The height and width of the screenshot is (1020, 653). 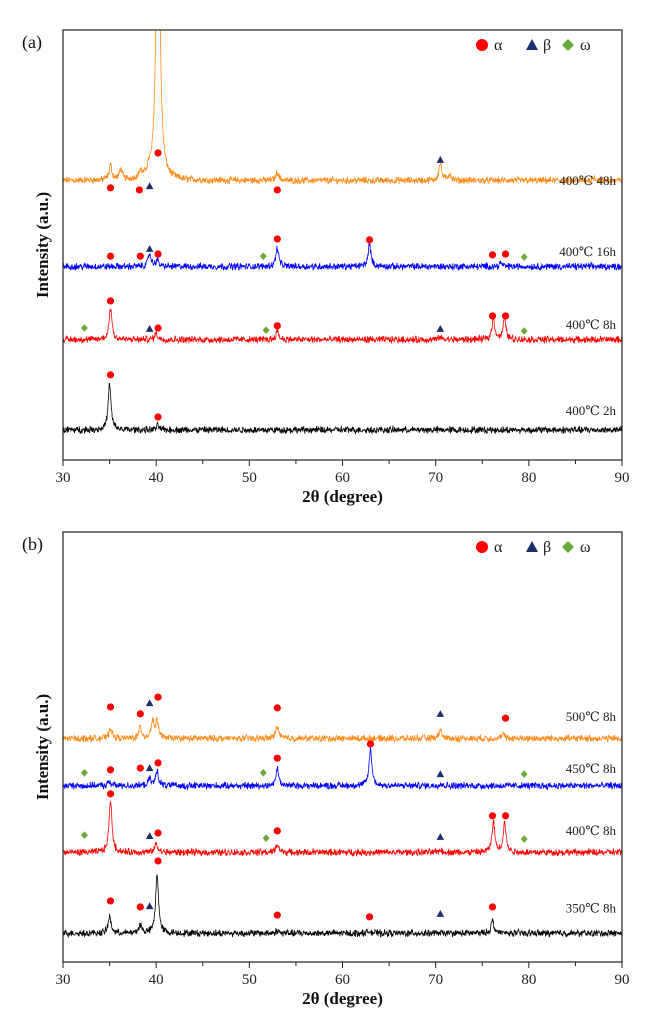 I want to click on legend-alpha-label: α, so click(x=498, y=547).